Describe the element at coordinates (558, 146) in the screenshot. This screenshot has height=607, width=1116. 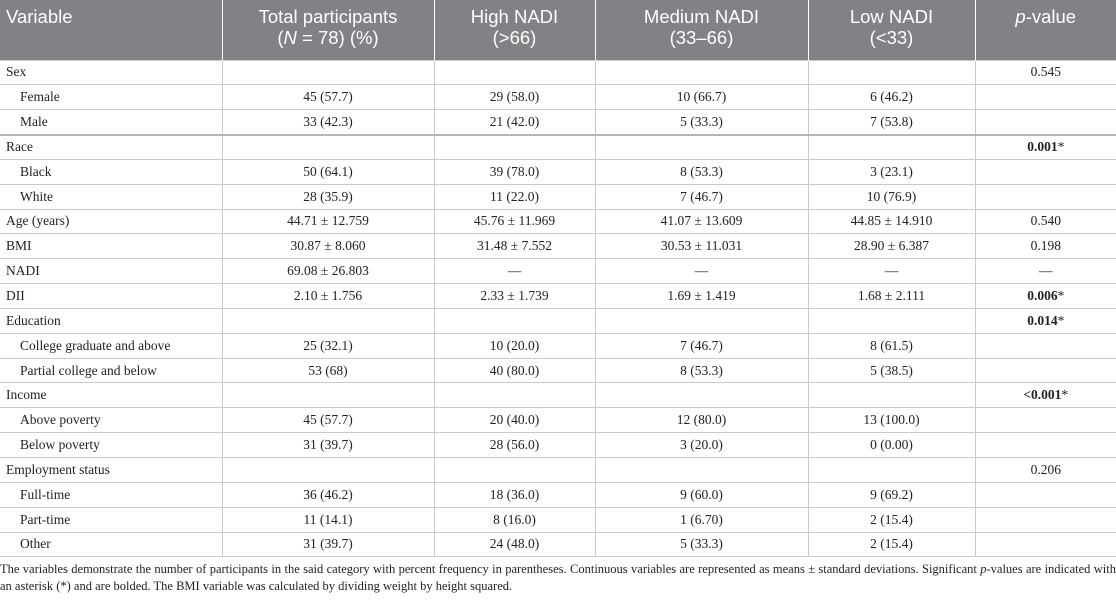
I see `row: Race 0.001*` at that location.